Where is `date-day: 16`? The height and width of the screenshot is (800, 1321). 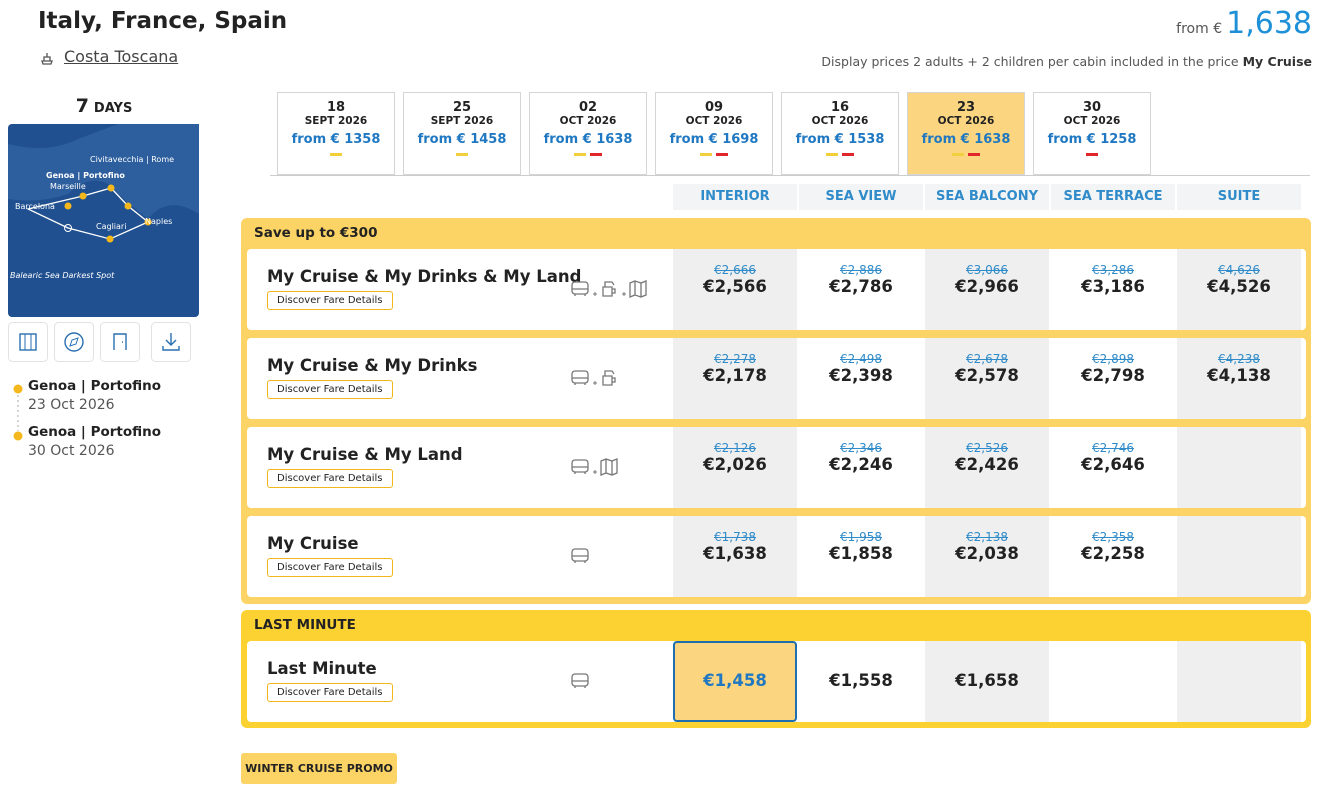
date-day: 16 is located at coordinates (840, 107).